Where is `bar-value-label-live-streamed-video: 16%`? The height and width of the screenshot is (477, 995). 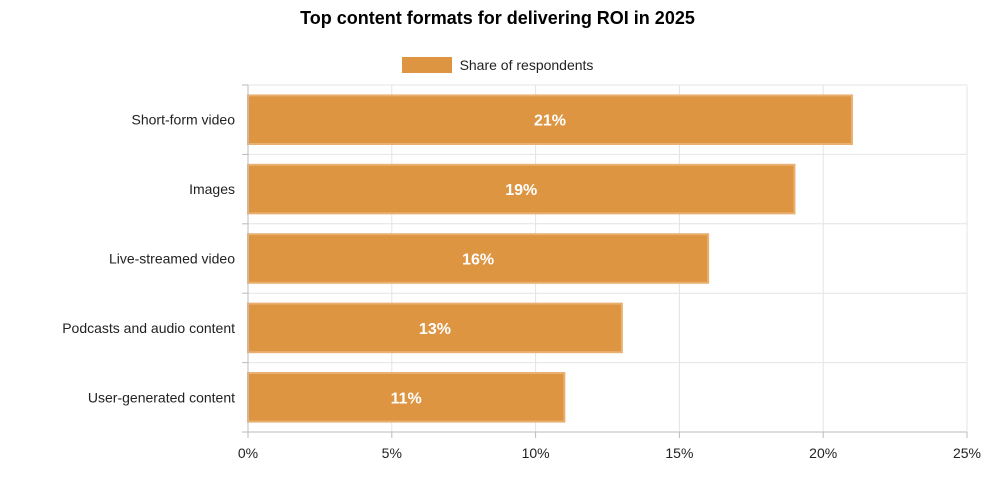 bar-value-label-live-streamed-video: 16% is located at coordinates (478, 260).